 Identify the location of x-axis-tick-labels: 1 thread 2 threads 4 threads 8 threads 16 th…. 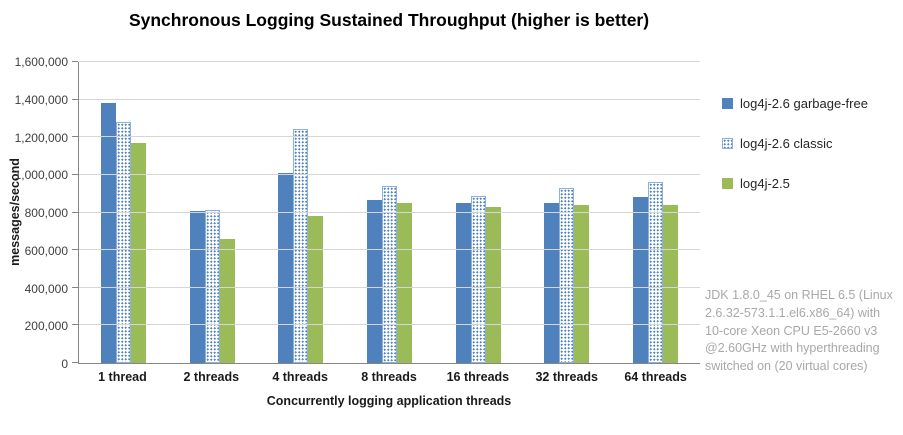
(389, 377).